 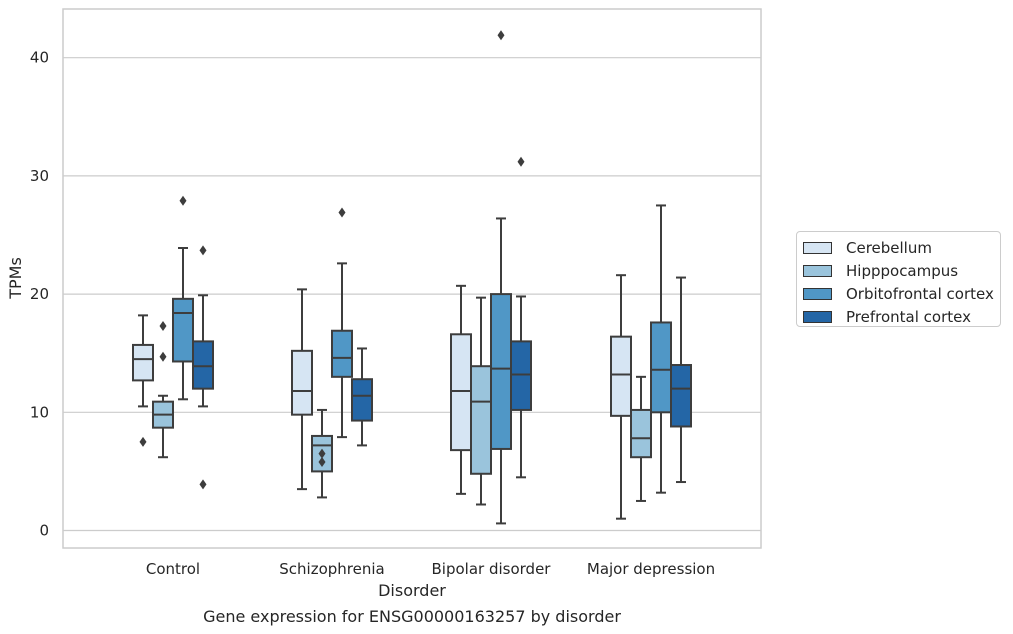 I want to click on legend-item: Cerebellum, so click(x=901, y=247).